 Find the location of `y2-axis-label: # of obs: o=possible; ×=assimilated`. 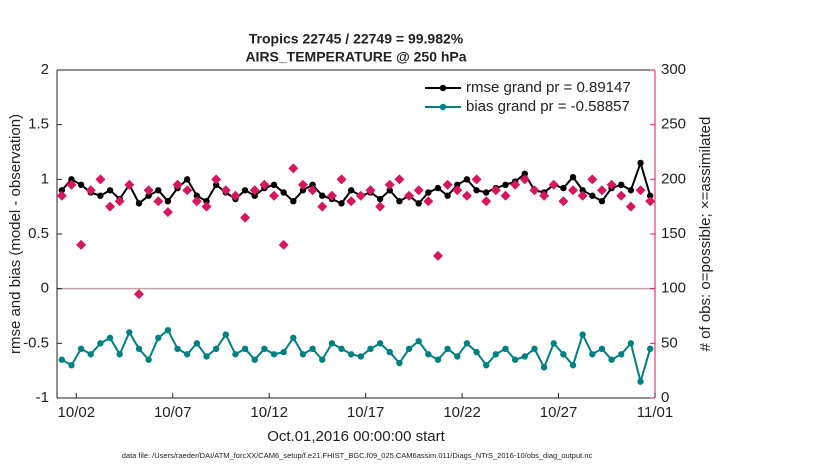

y2-axis-label: # of obs: o=possible; ×=assimilated is located at coordinates (705, 234).